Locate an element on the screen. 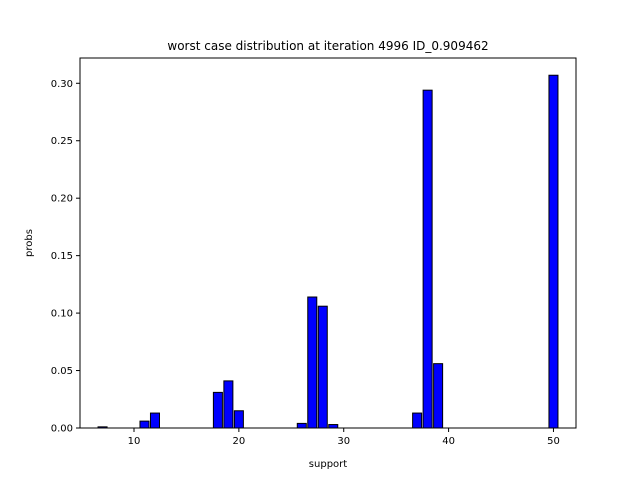 This screenshot has height=480, width=640. x-tick-label: 20 is located at coordinates (238, 441).